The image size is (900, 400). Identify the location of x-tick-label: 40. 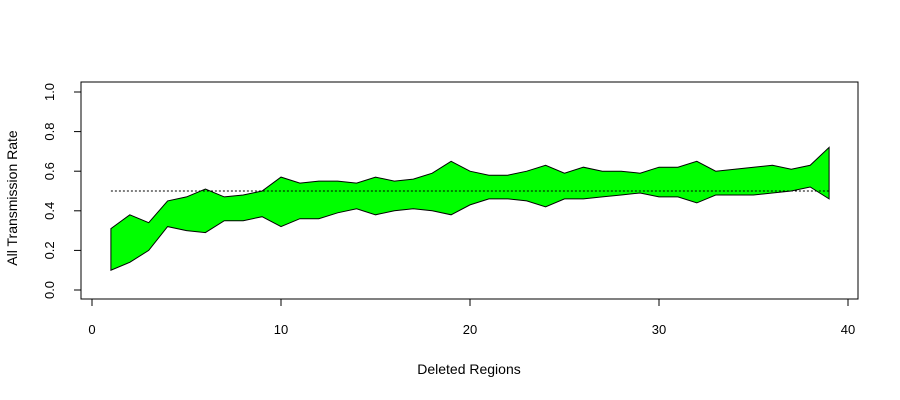
(848, 329).